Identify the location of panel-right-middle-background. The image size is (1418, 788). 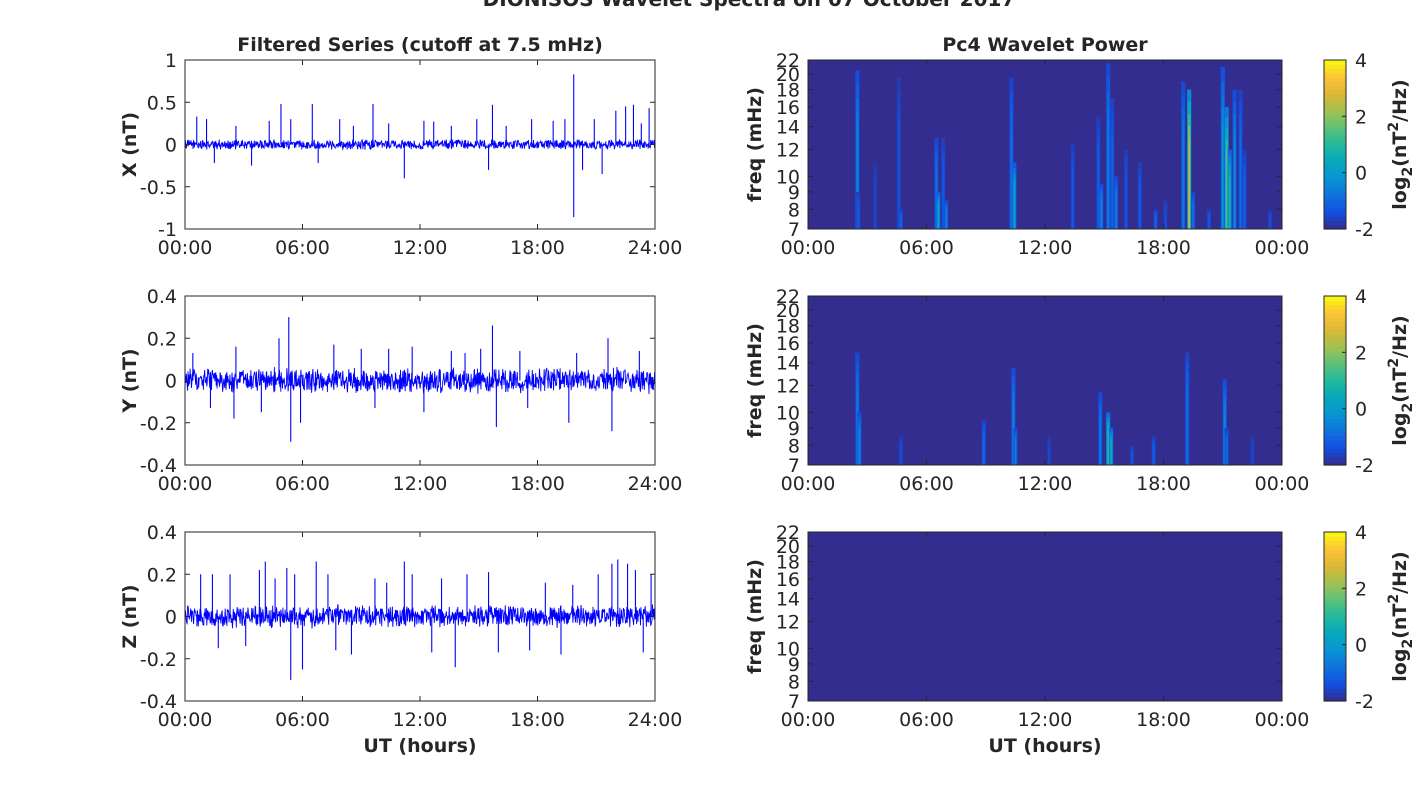
(1045, 380).